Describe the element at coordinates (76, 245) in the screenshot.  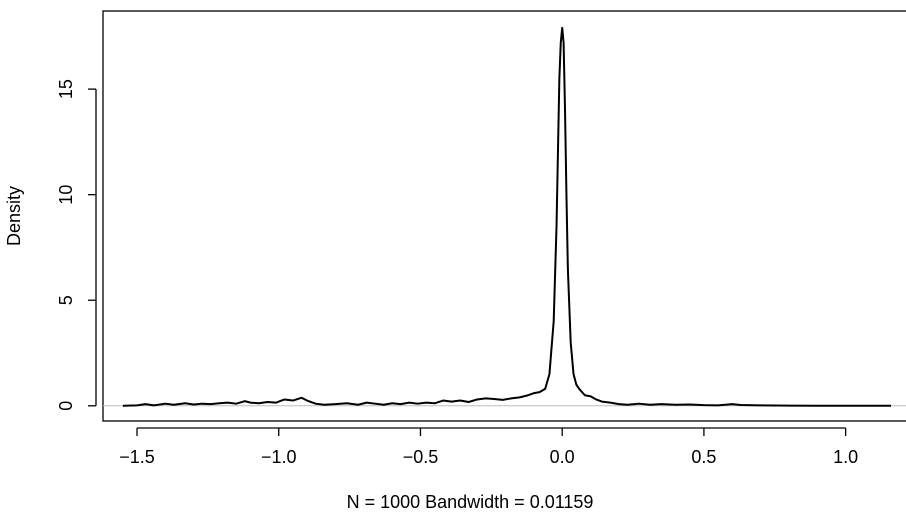
I see `y-axis: 0 5 10 15` at that location.